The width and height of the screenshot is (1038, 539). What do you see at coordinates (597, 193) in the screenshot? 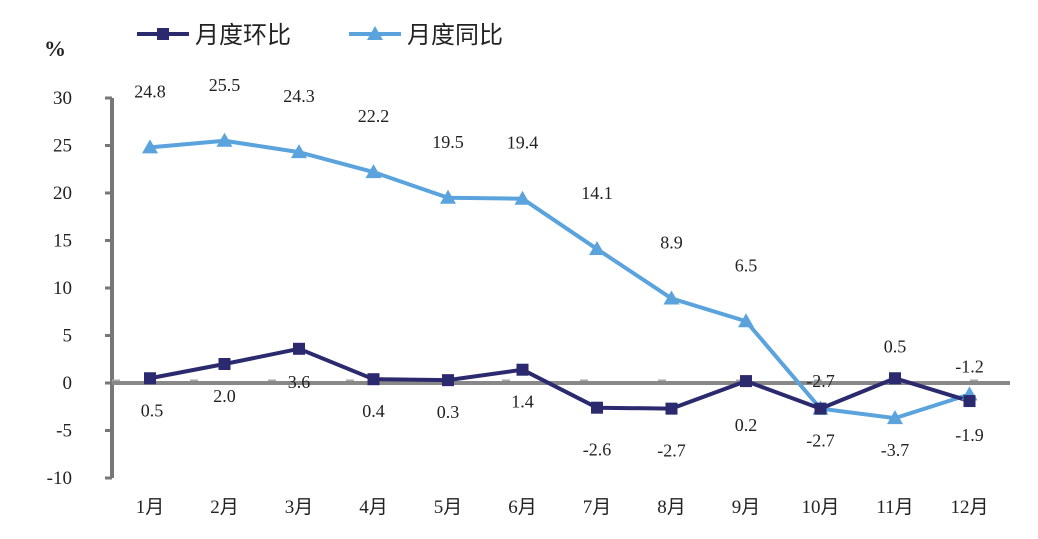
I see `data-label: 14.1` at bounding box center [597, 193].